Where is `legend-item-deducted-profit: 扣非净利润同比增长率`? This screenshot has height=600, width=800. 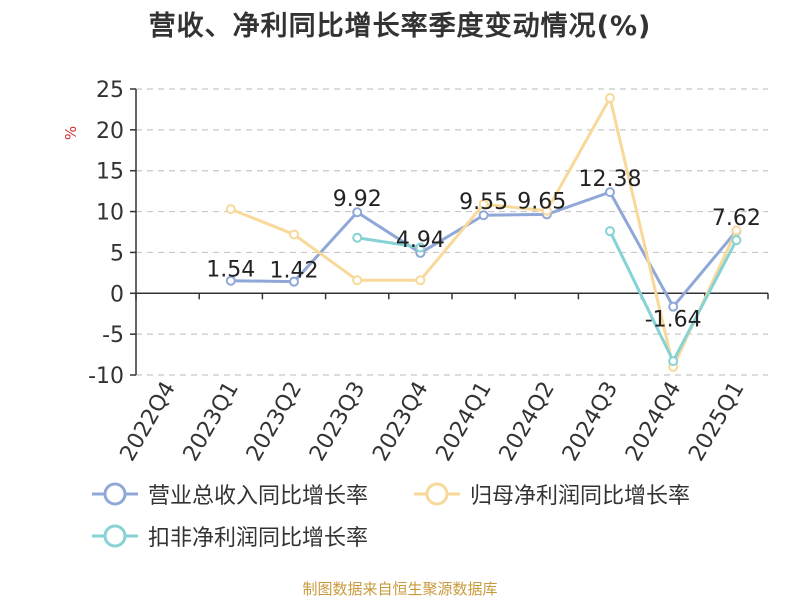
legend-item-deducted-profit: 扣非净利润同比增长率 is located at coordinates (229, 536).